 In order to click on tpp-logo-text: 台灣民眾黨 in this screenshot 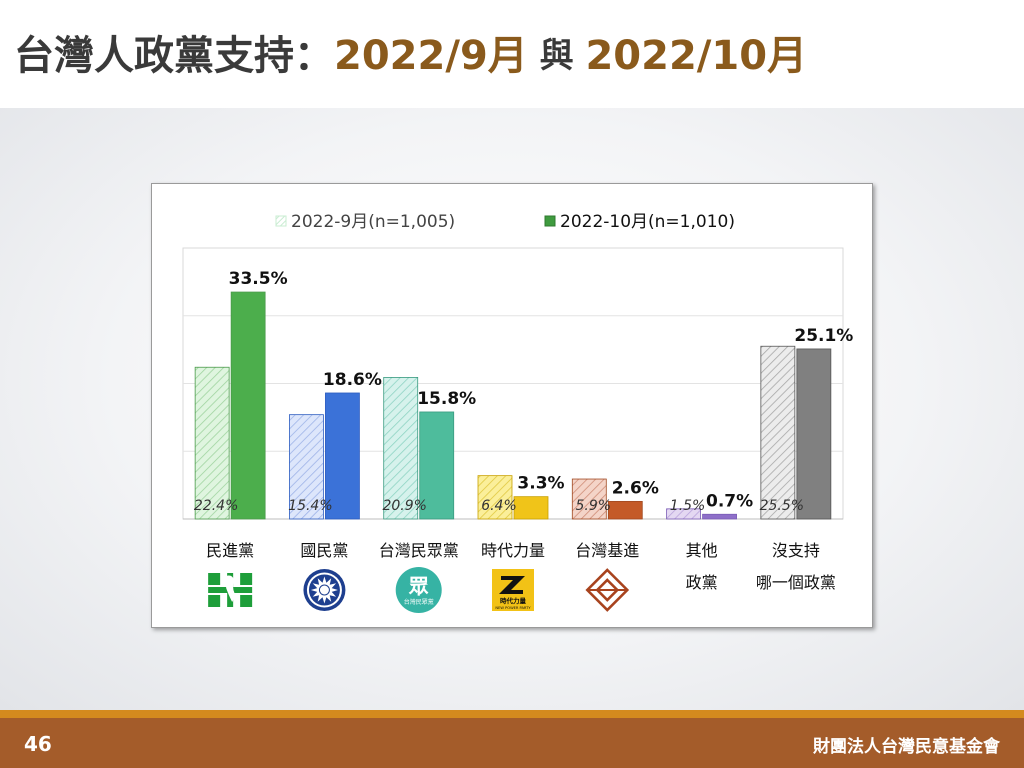, I will do `click(419, 602)`.